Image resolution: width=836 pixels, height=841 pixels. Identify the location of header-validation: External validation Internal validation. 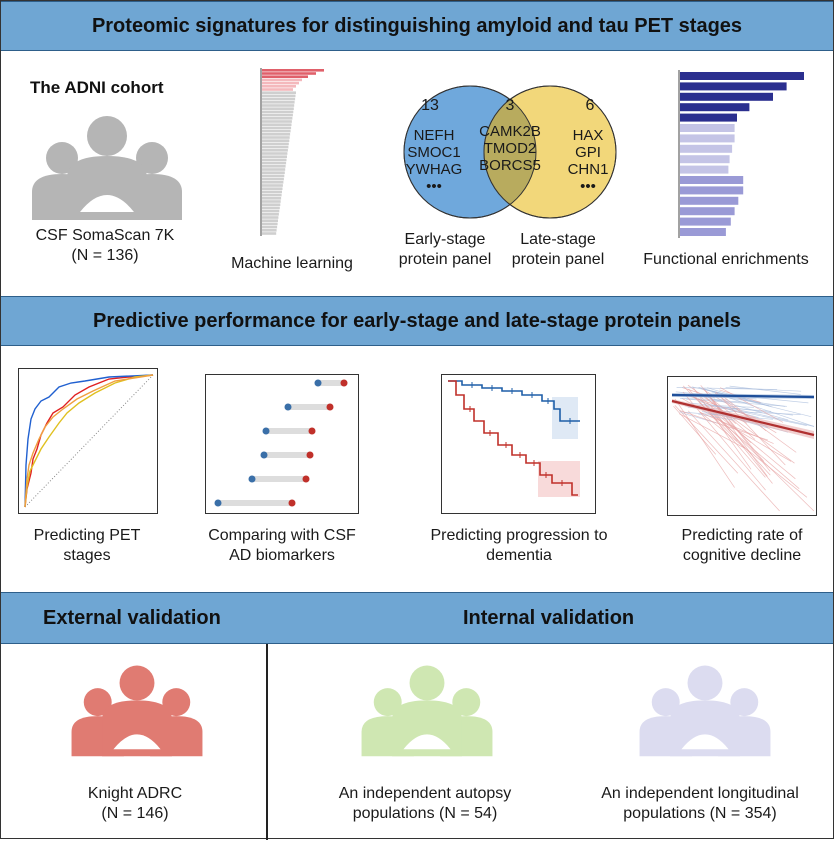
(417, 618).